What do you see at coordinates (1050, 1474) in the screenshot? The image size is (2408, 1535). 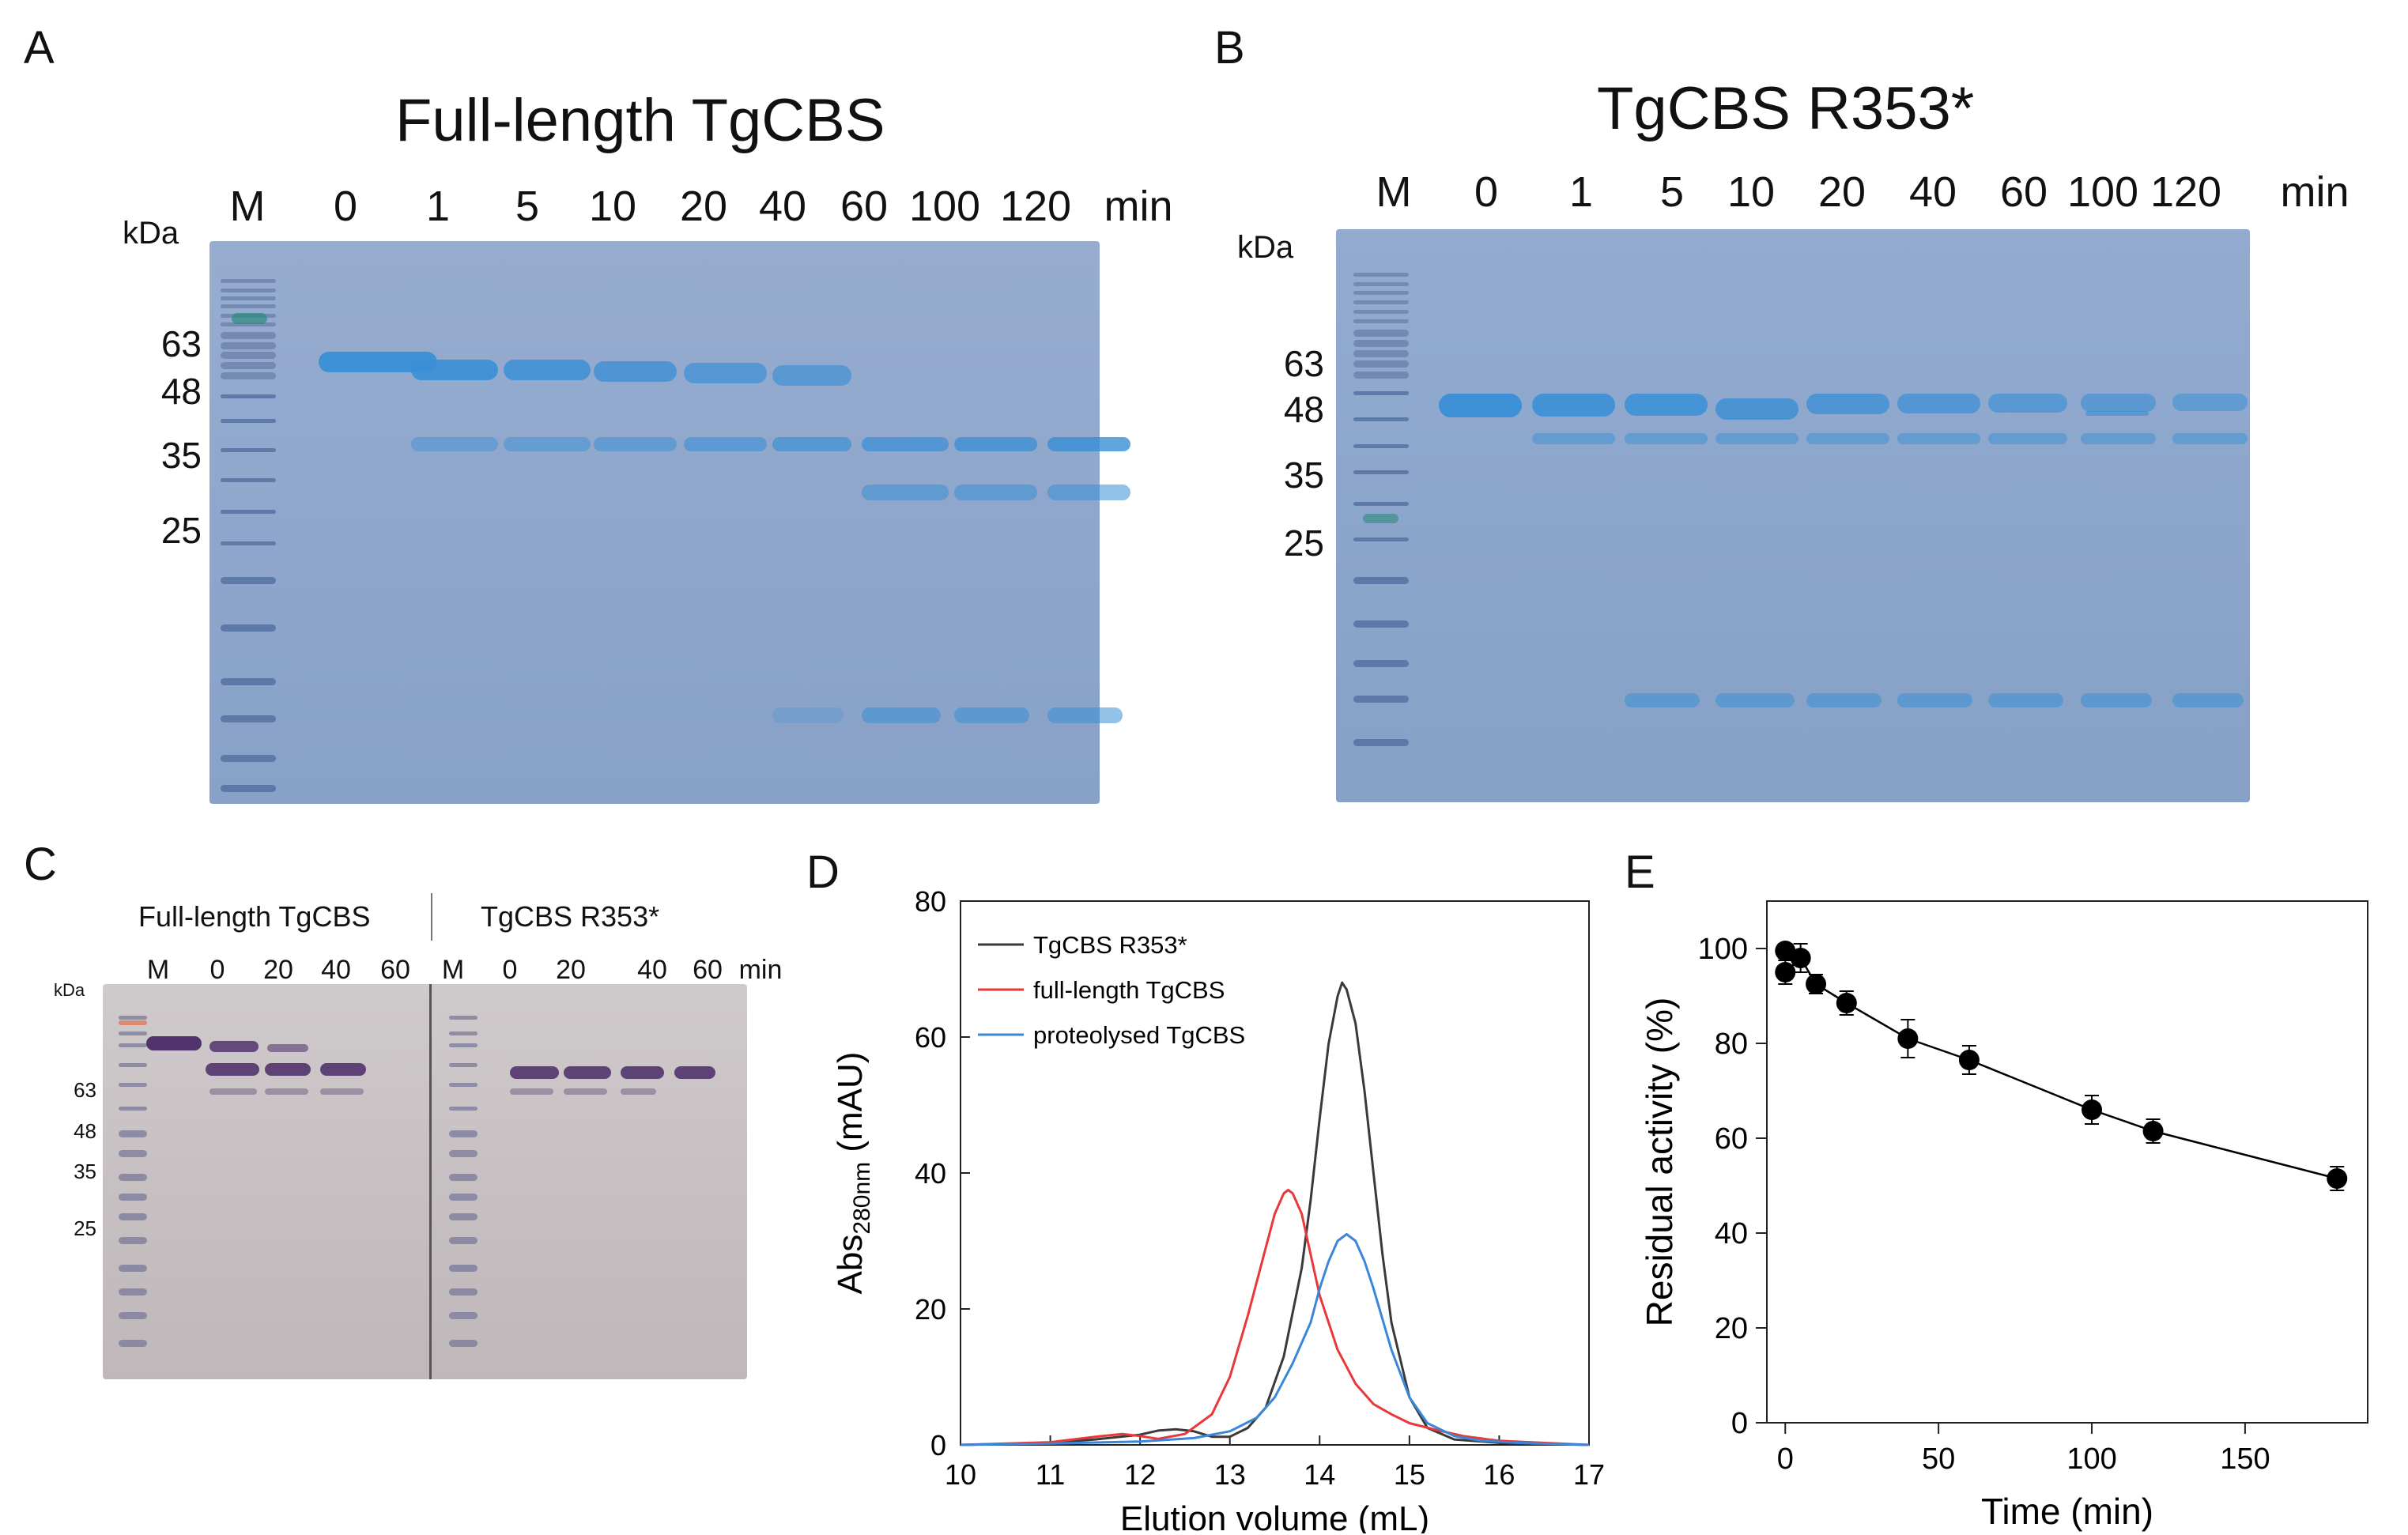 I see `x-tick-label: 11` at bounding box center [1050, 1474].